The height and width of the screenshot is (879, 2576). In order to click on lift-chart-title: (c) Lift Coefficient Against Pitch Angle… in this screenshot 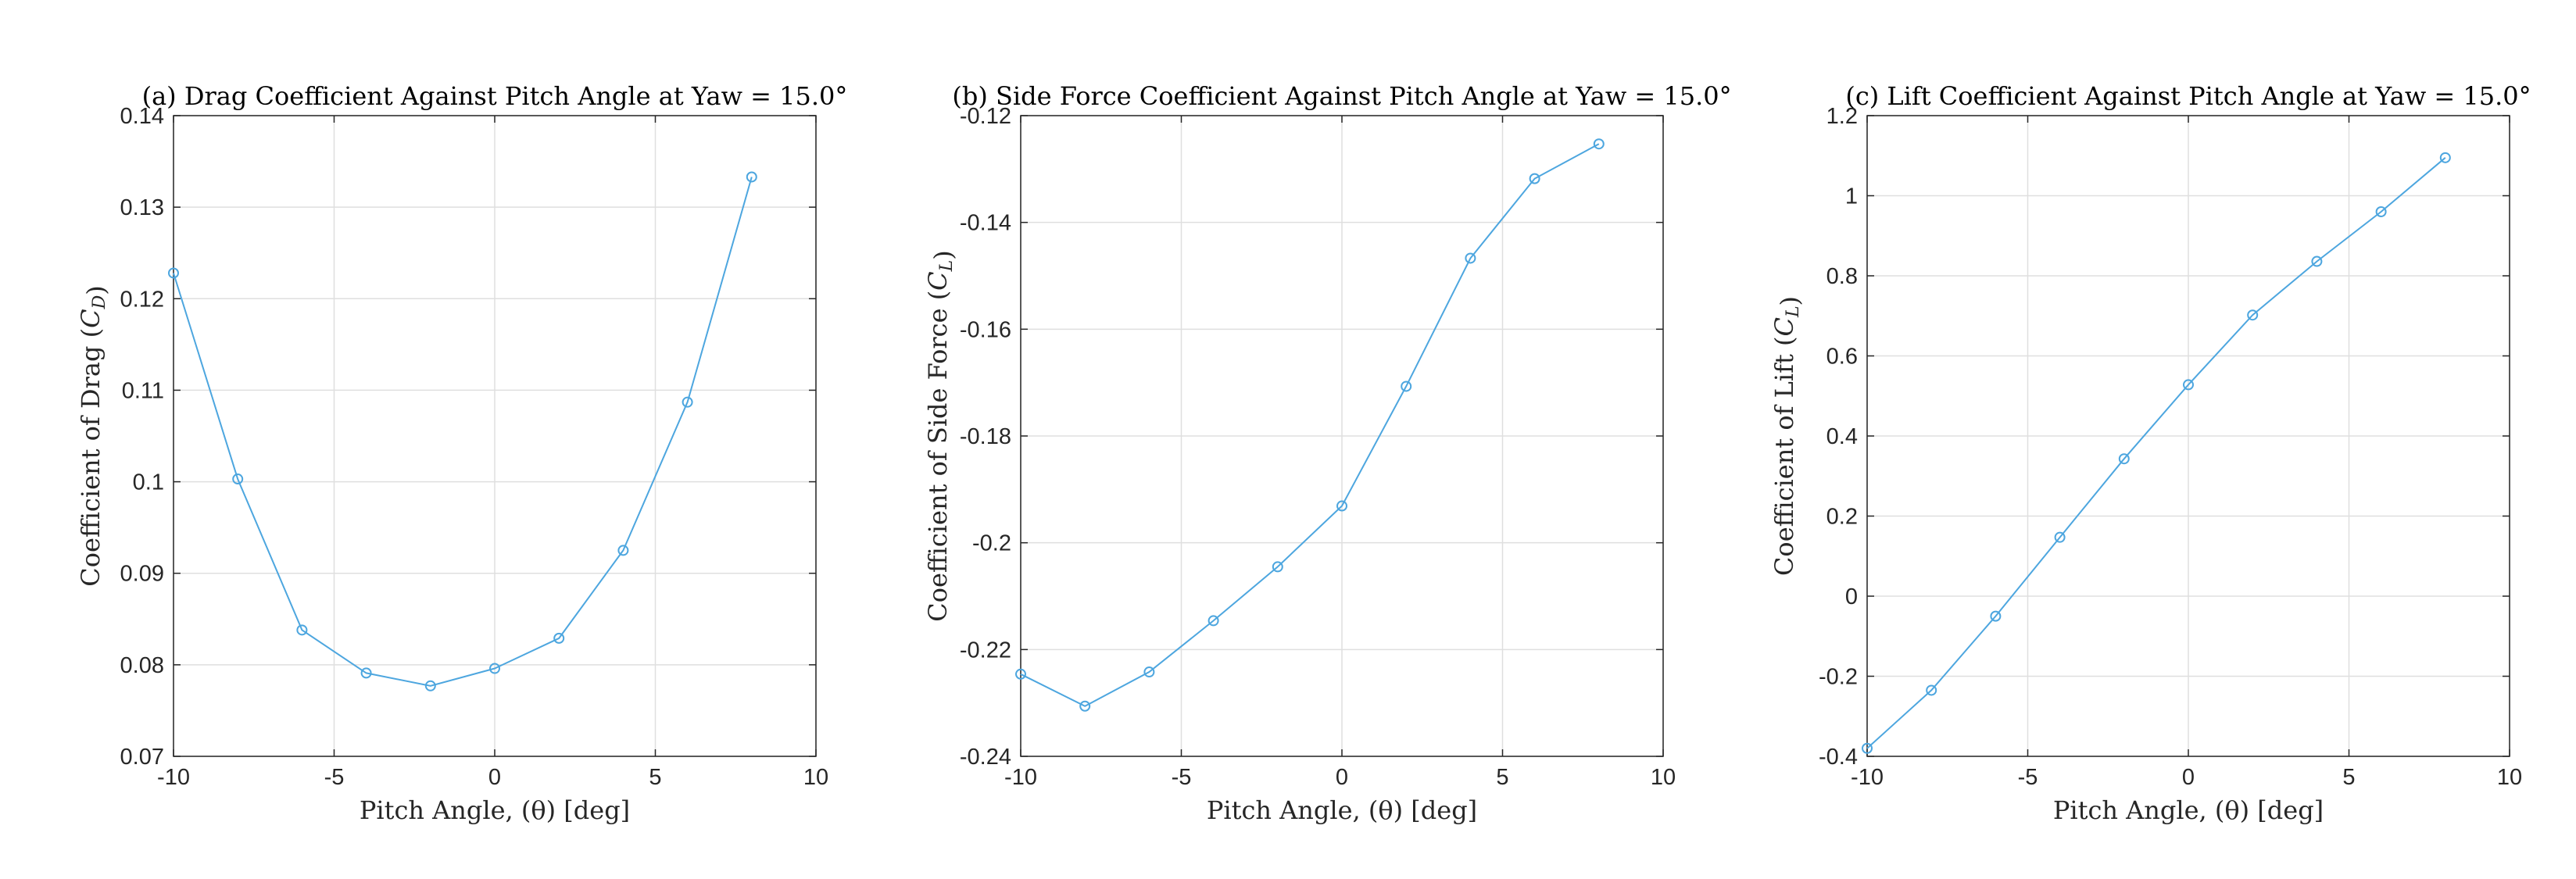, I will do `click(2188, 96)`.